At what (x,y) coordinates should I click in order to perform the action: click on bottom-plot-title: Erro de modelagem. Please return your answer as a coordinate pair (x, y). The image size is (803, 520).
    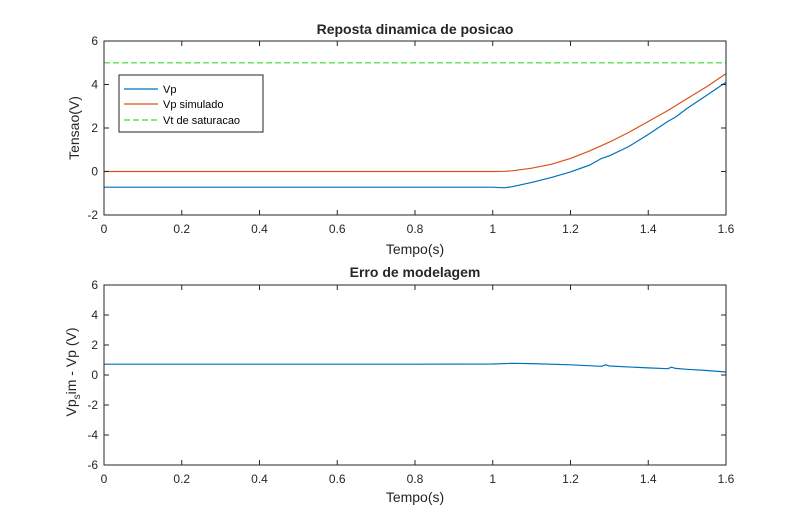
    Looking at the image, I should click on (415, 272).